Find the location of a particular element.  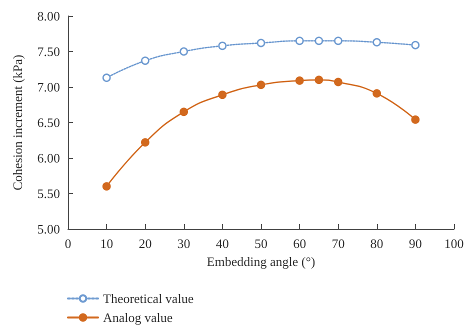

x-tick-label: 0 is located at coordinates (68, 243).